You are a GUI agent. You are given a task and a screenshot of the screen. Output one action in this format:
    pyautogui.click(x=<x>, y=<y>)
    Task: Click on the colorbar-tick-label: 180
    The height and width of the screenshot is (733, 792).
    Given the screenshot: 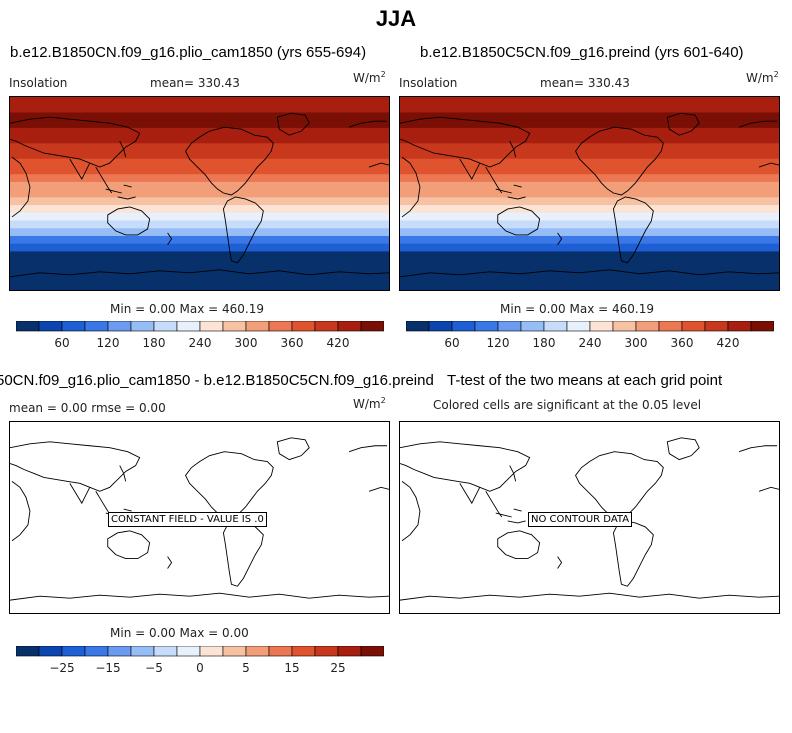 What is the action you would take?
    pyautogui.click(x=544, y=343)
    